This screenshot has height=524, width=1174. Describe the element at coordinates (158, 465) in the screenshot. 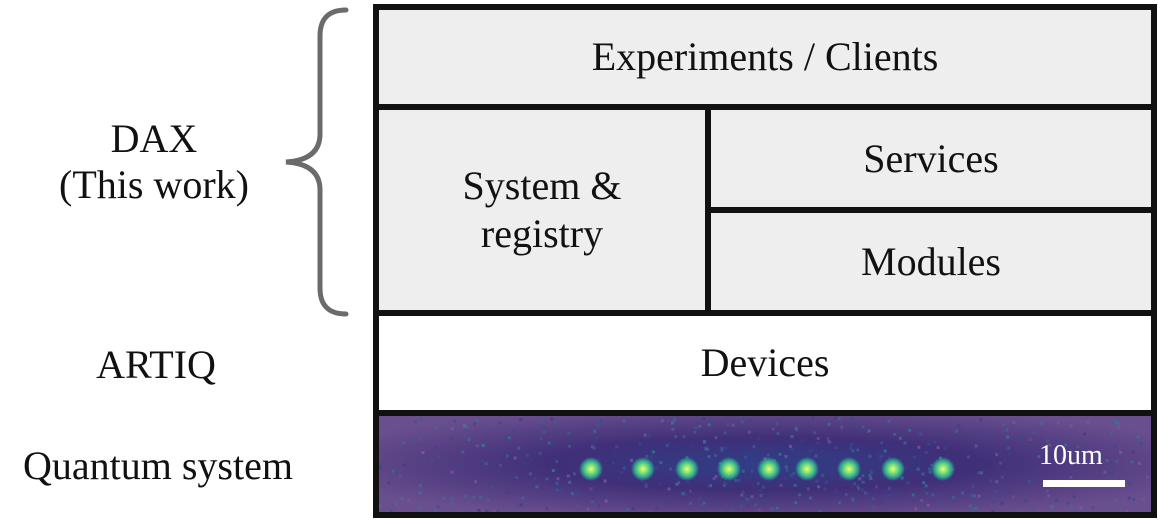

I see `quantum-system-label: Quantum system` at that location.